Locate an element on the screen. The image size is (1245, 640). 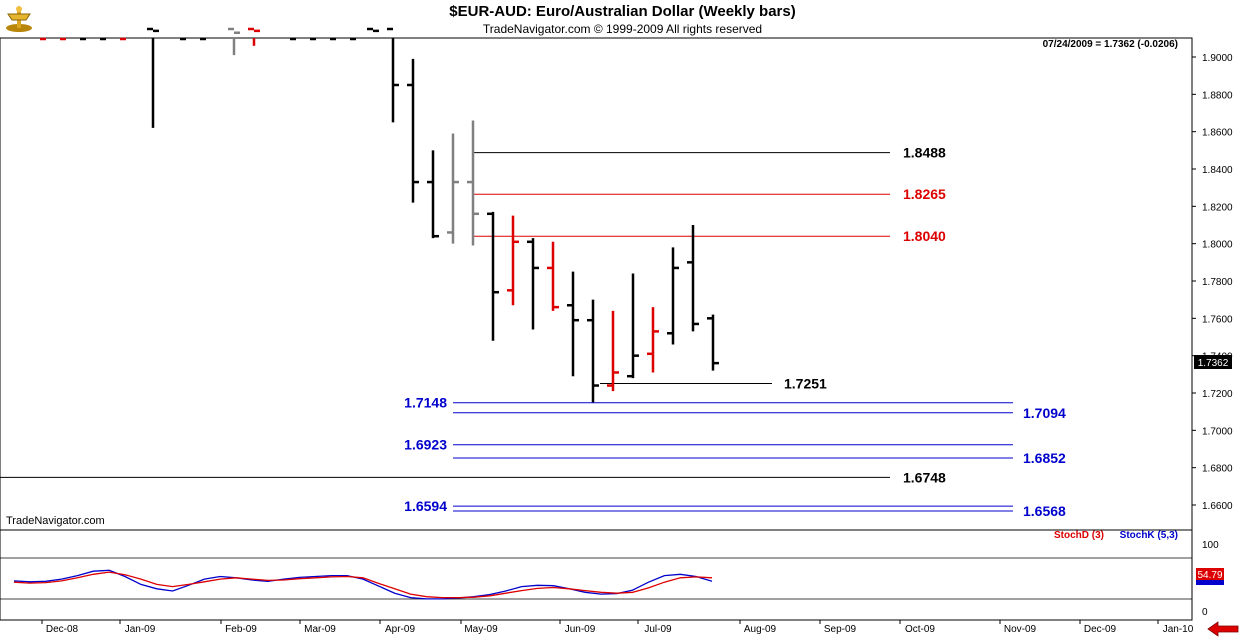
stoch-k-value-tag is located at coordinates (1210, 582).